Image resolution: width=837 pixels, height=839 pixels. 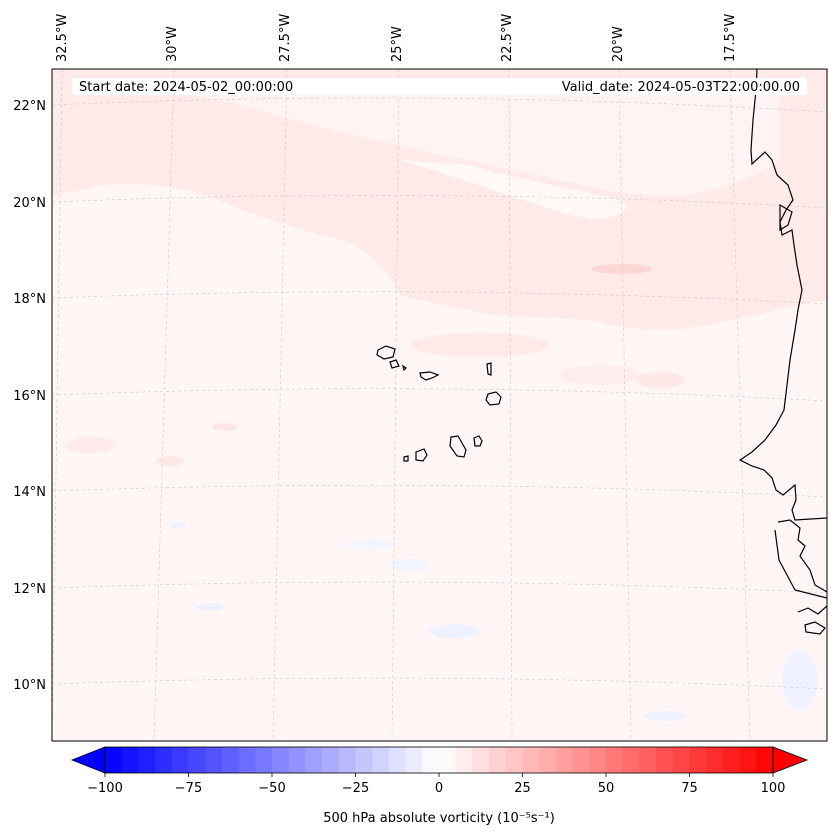 I want to click on island-sao-nicolau, so click(x=429, y=376).